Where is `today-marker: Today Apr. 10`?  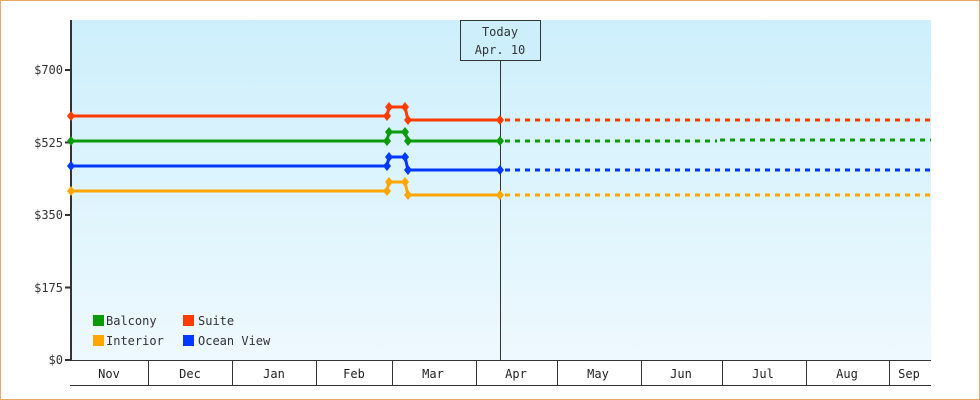
today-marker: Today Apr. 10 is located at coordinates (500, 190).